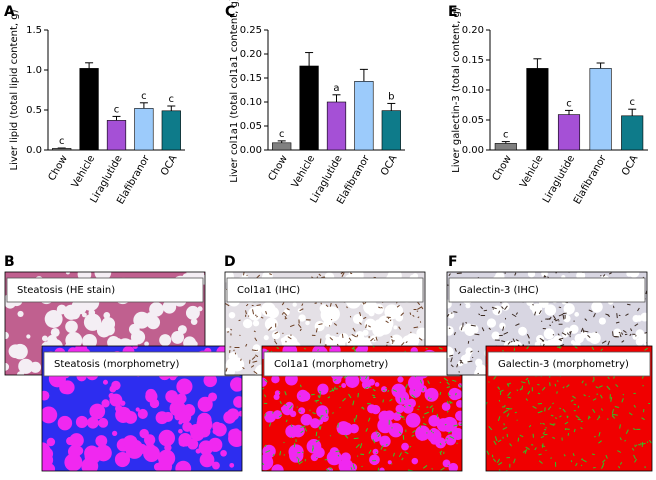 The image size is (656, 480). What do you see at coordinates (9, 262) in the screenshot?
I see `panel-label: B` at bounding box center [9, 262].